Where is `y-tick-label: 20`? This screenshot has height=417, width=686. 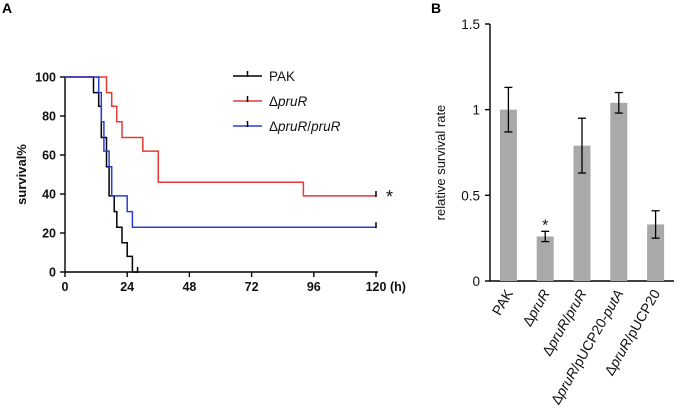
y-tick-label: 20 is located at coordinates (49, 234).